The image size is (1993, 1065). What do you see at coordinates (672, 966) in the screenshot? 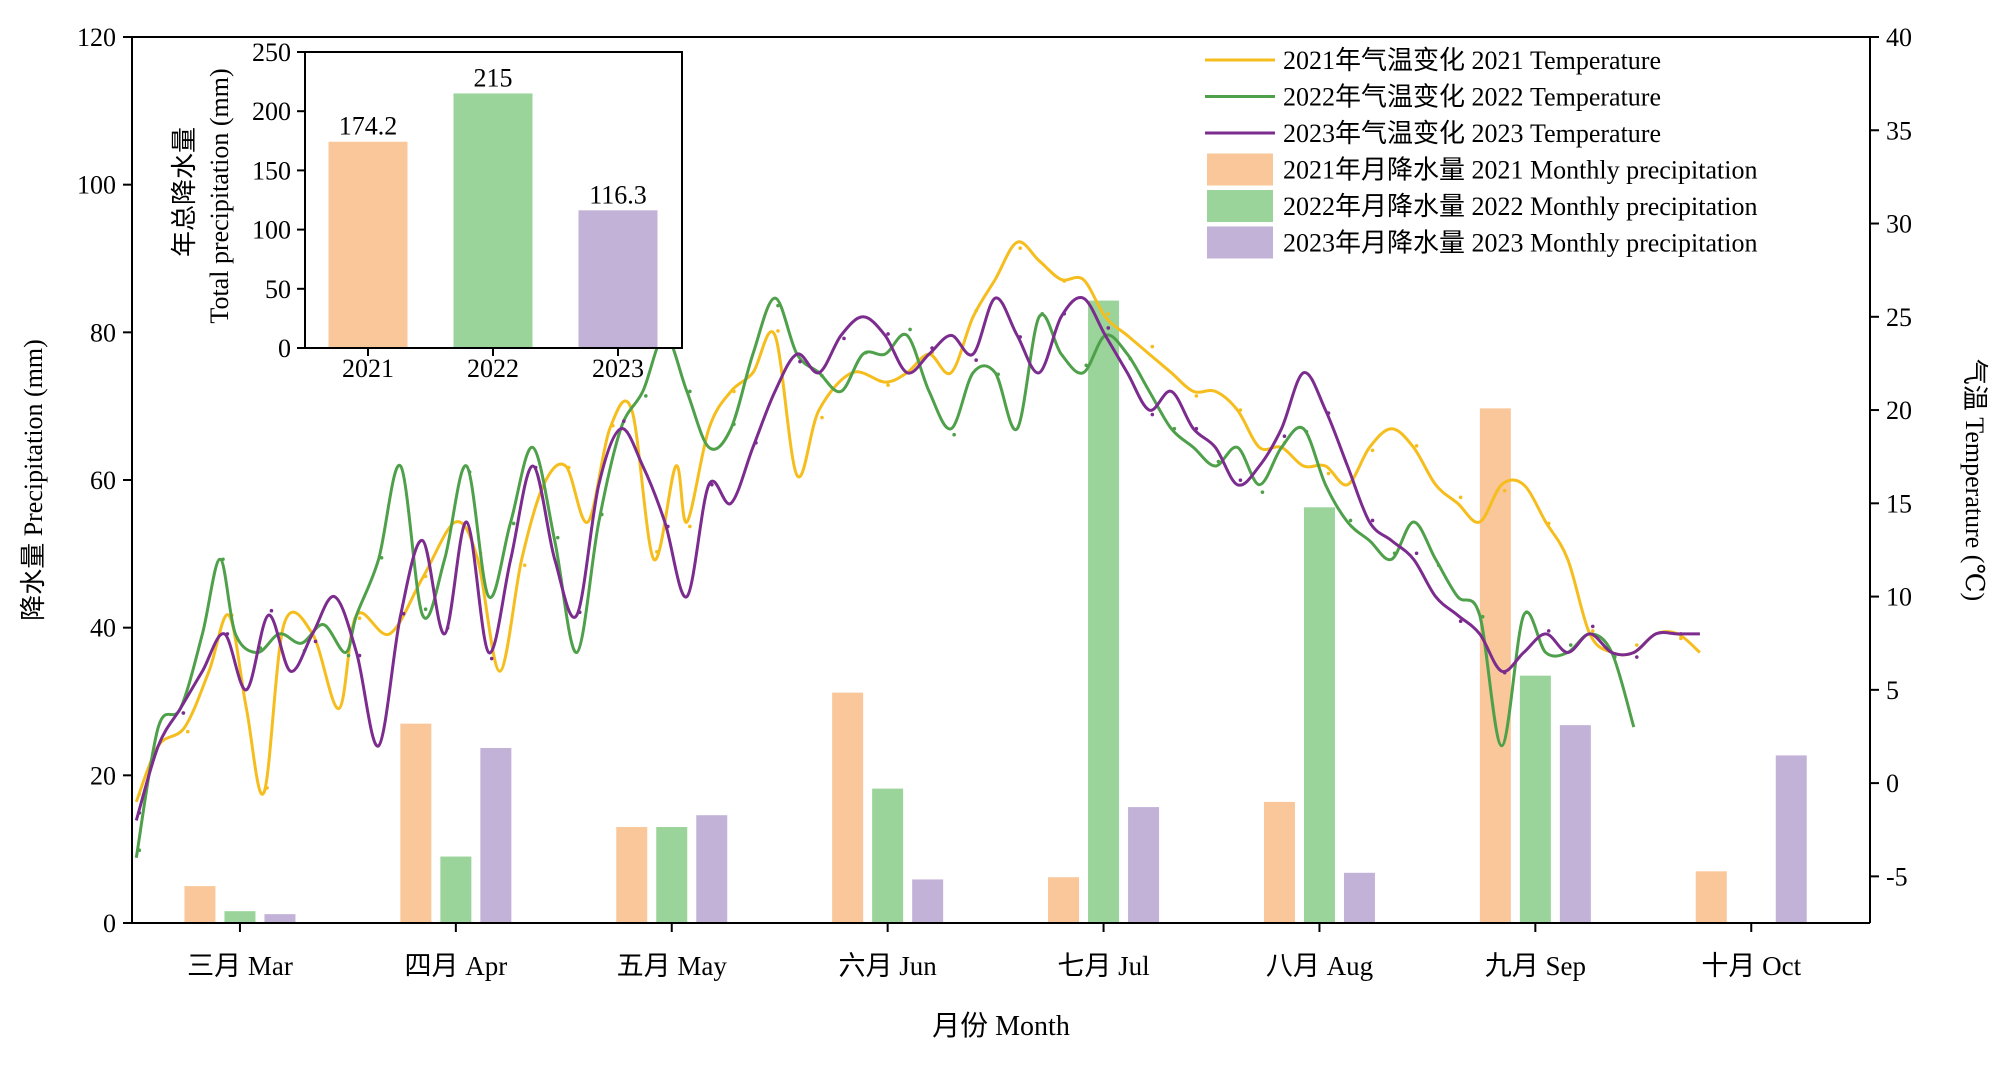
I see `x-tick-label: 五月 May` at bounding box center [672, 966].